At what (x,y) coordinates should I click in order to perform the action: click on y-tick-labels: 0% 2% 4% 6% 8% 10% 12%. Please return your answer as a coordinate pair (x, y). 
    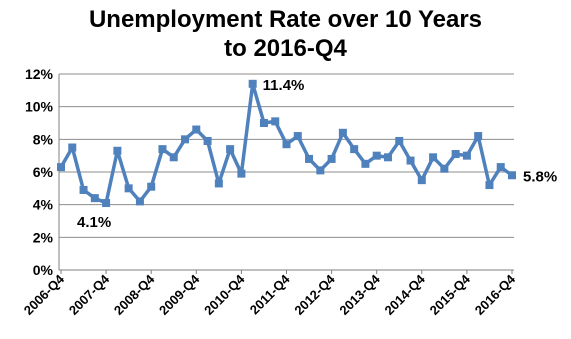
    Looking at the image, I should click on (39, 172).